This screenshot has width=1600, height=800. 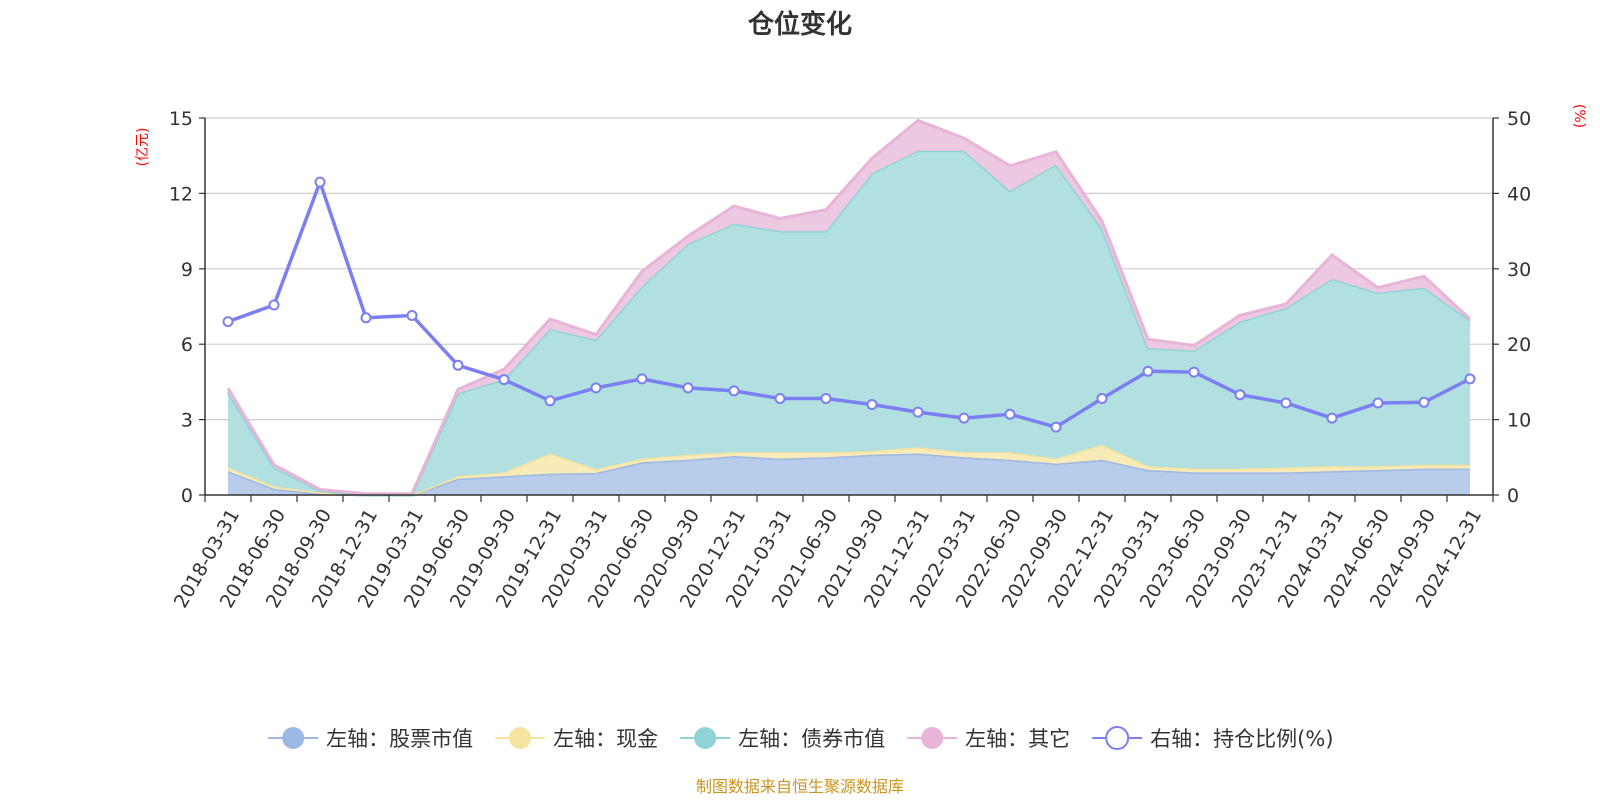 I want to click on legend-item-4: 左轴：其它, so click(x=988, y=739).